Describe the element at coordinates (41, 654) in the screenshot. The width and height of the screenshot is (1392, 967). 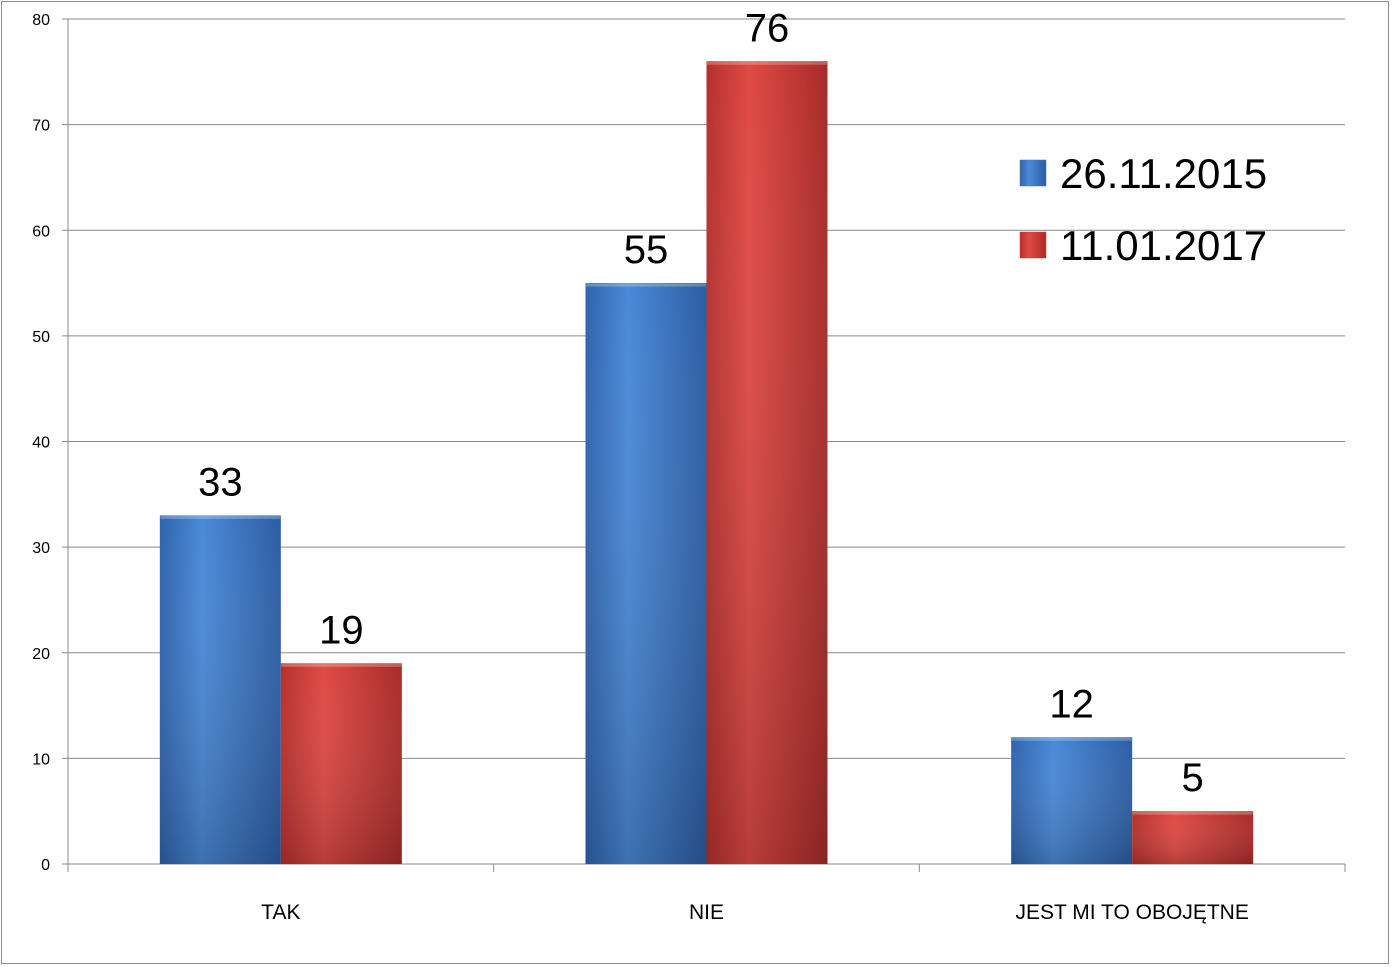
I see `y-tick-label: 20` at that location.